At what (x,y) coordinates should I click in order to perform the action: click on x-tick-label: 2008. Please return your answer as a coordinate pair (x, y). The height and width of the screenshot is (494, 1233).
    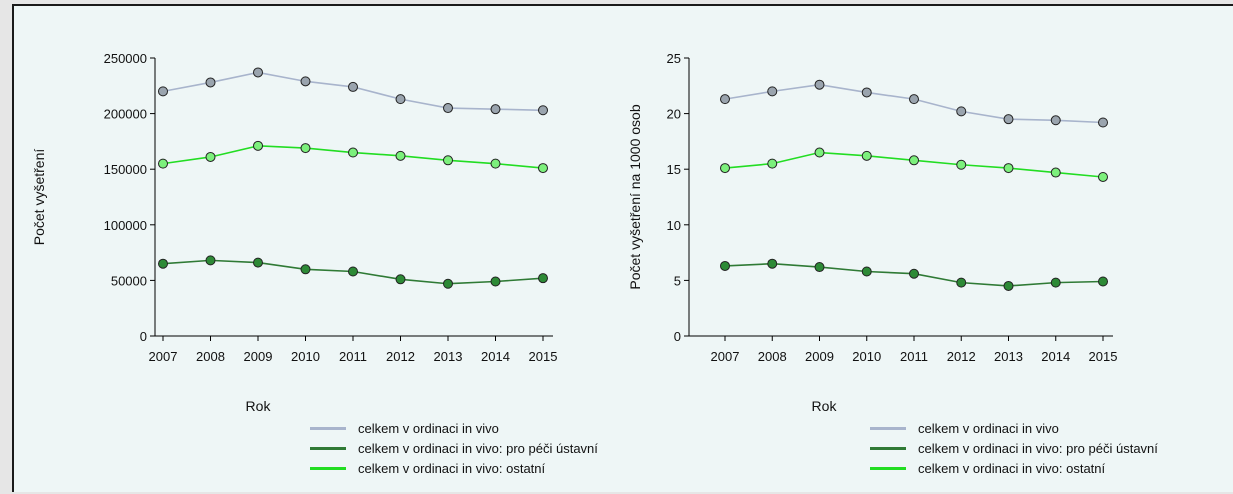
    Looking at the image, I should click on (772, 356).